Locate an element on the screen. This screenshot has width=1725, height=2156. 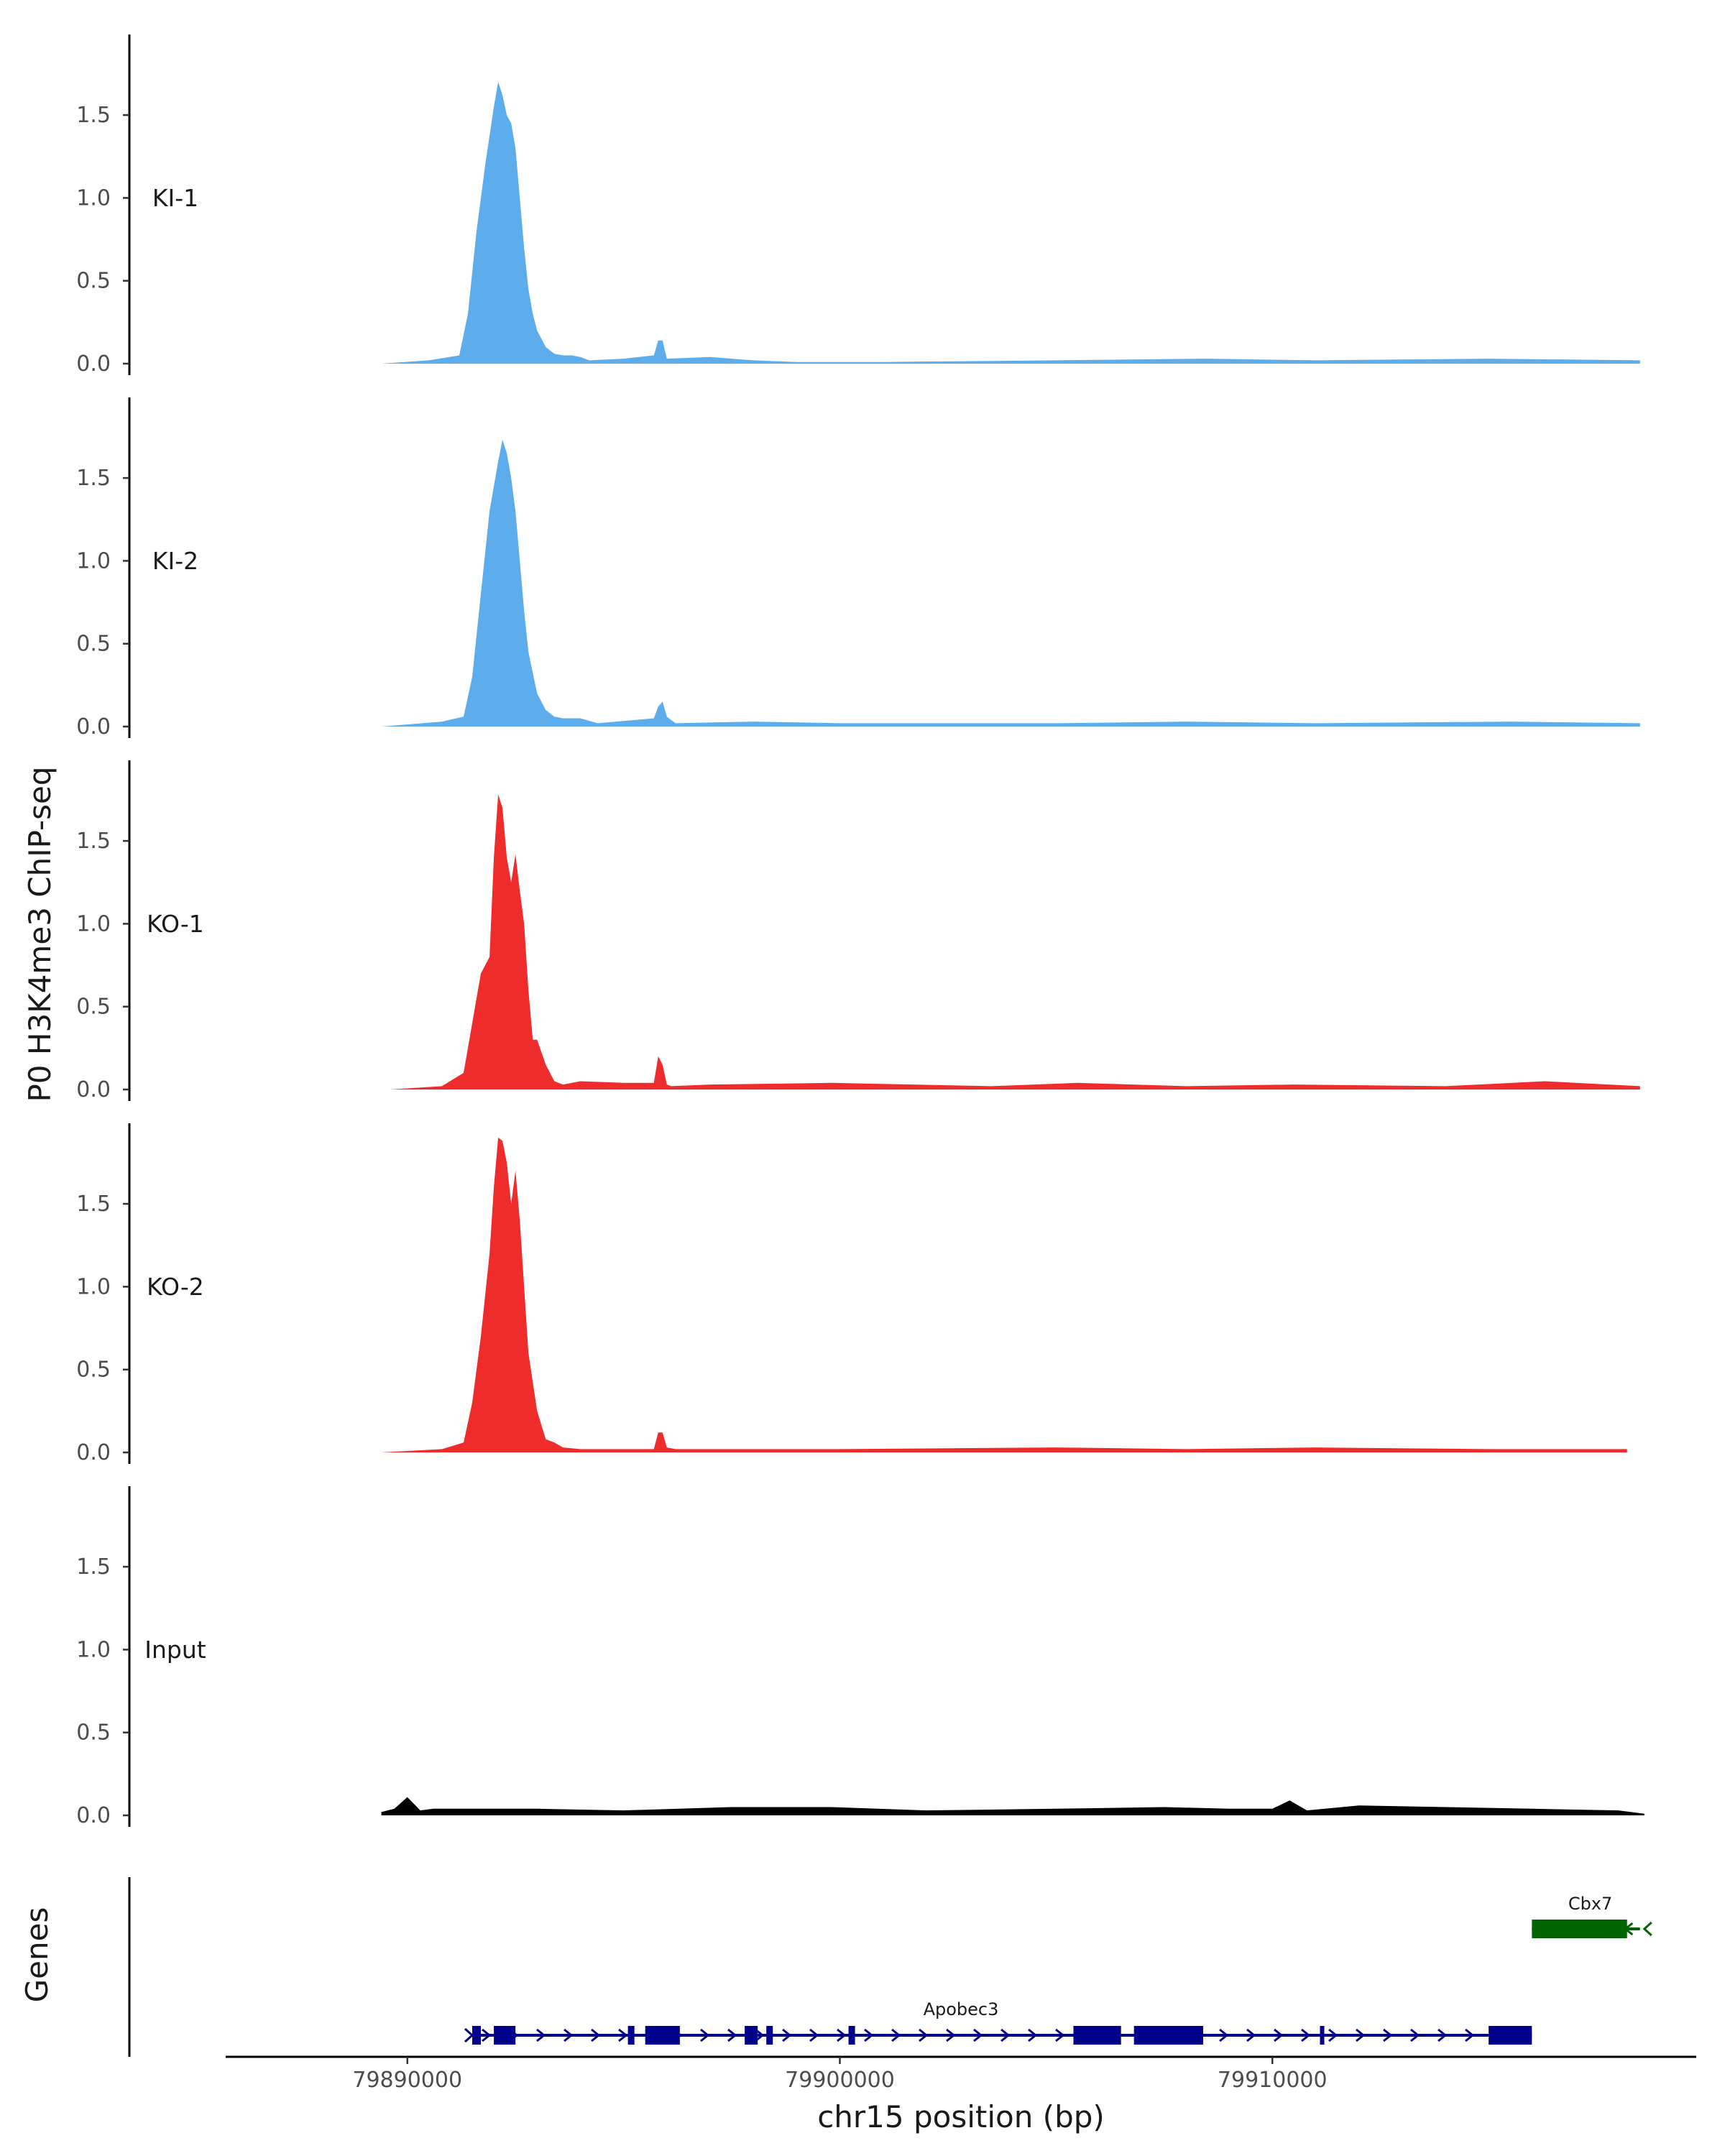
track-ki-2: 0.0 0.5 1.0 1.5 KI-2 is located at coordinates (858, 568).